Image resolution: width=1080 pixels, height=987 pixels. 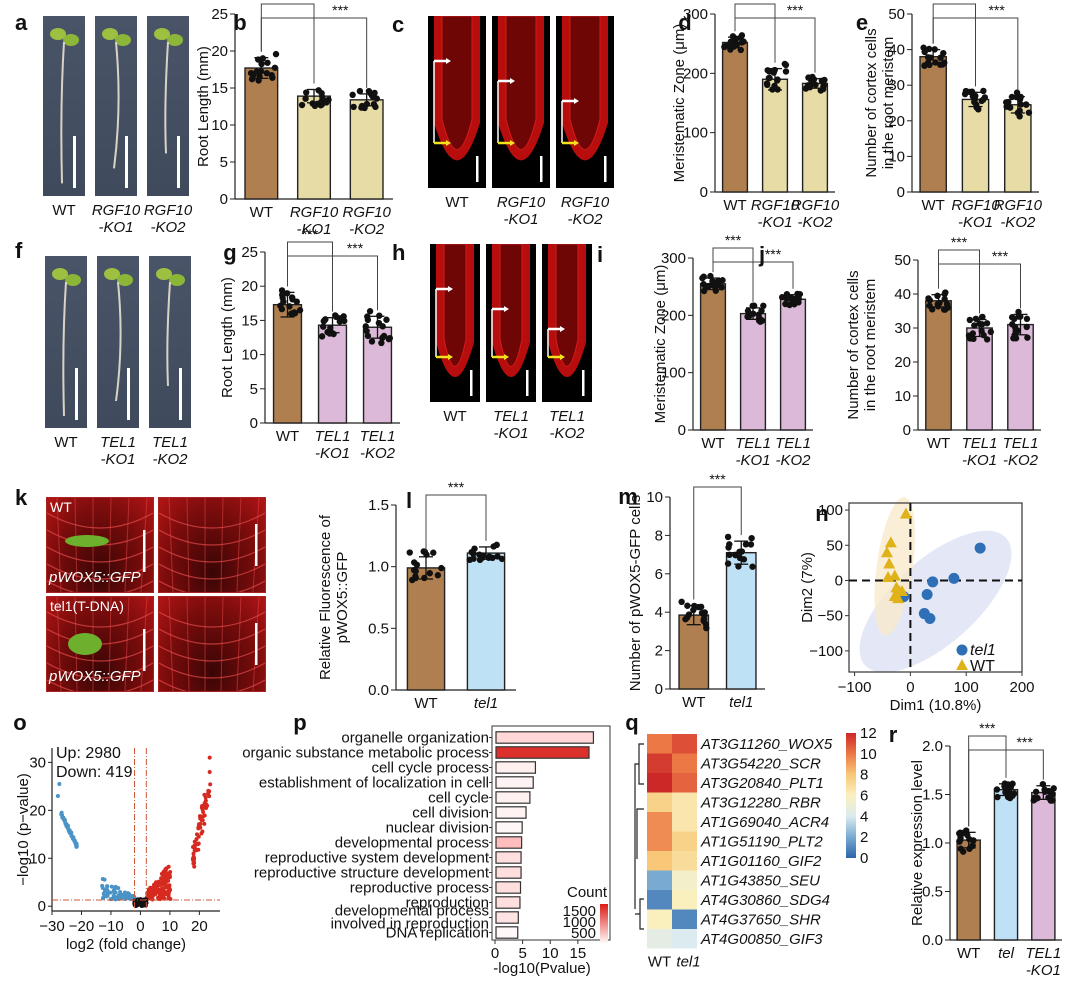 What do you see at coordinates (212, 547) in the screenshot?
I see `micrograph` at bounding box center [212, 547].